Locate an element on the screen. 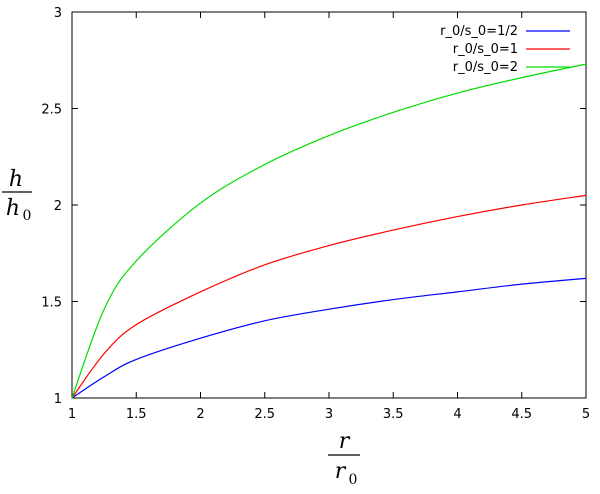 The height and width of the screenshot is (494, 600). y-label-numerator: h is located at coordinates (16, 179).